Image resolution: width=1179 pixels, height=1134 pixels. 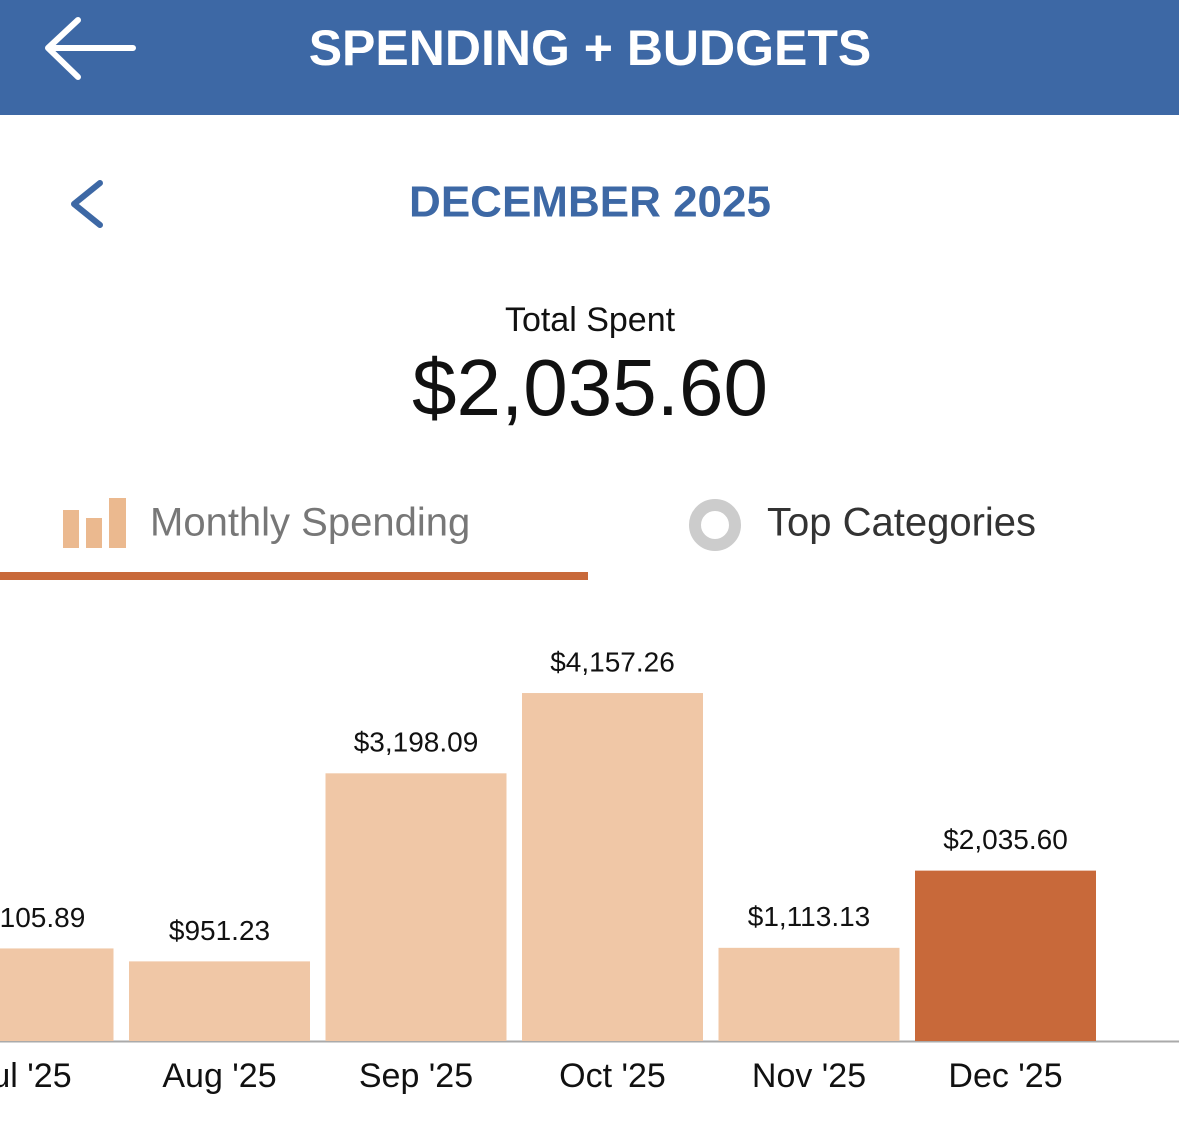 What do you see at coordinates (809, 916) in the screenshot?
I see `value-label: $1,113.13` at bounding box center [809, 916].